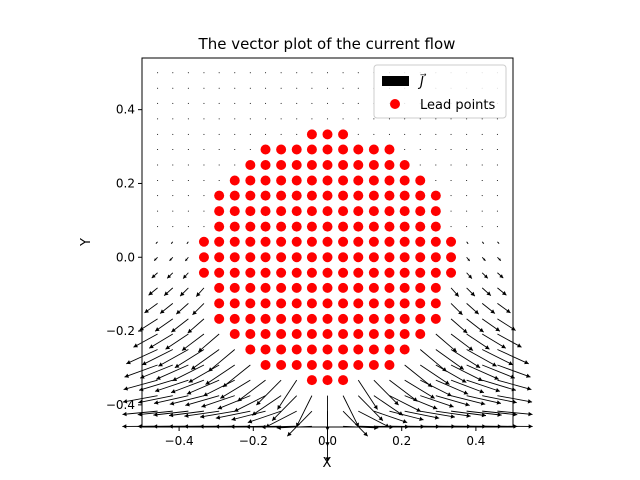 The width and height of the screenshot is (640, 480). I want to click on chart-title: The vector plot of the current flow, so click(327, 44).